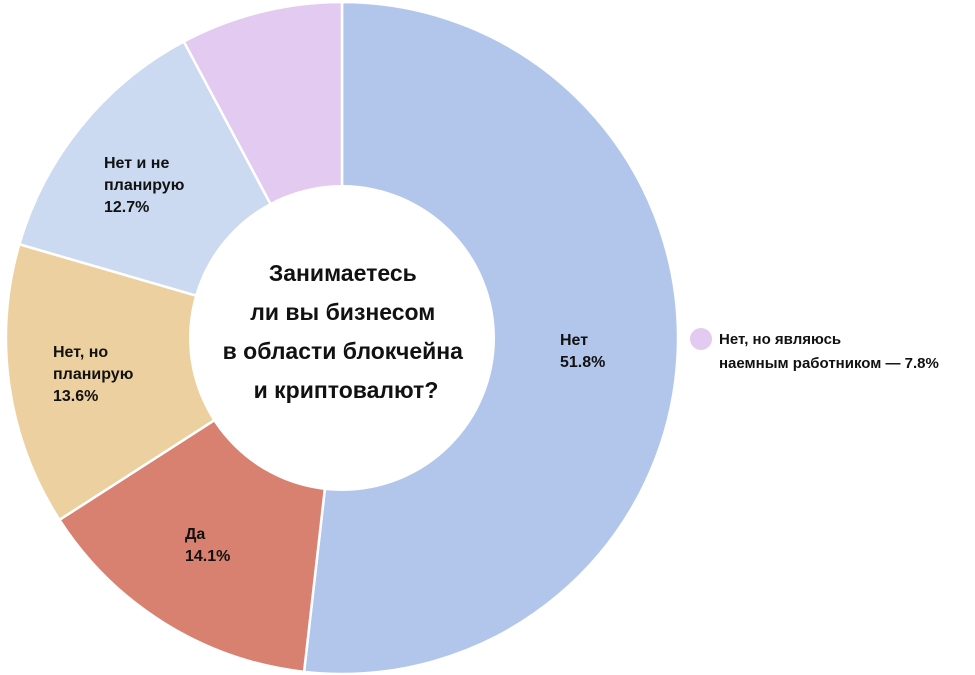 The width and height of the screenshot is (975, 675). Describe the element at coordinates (574, 340) in the screenshot. I see `slice-label-line: Нет` at that location.